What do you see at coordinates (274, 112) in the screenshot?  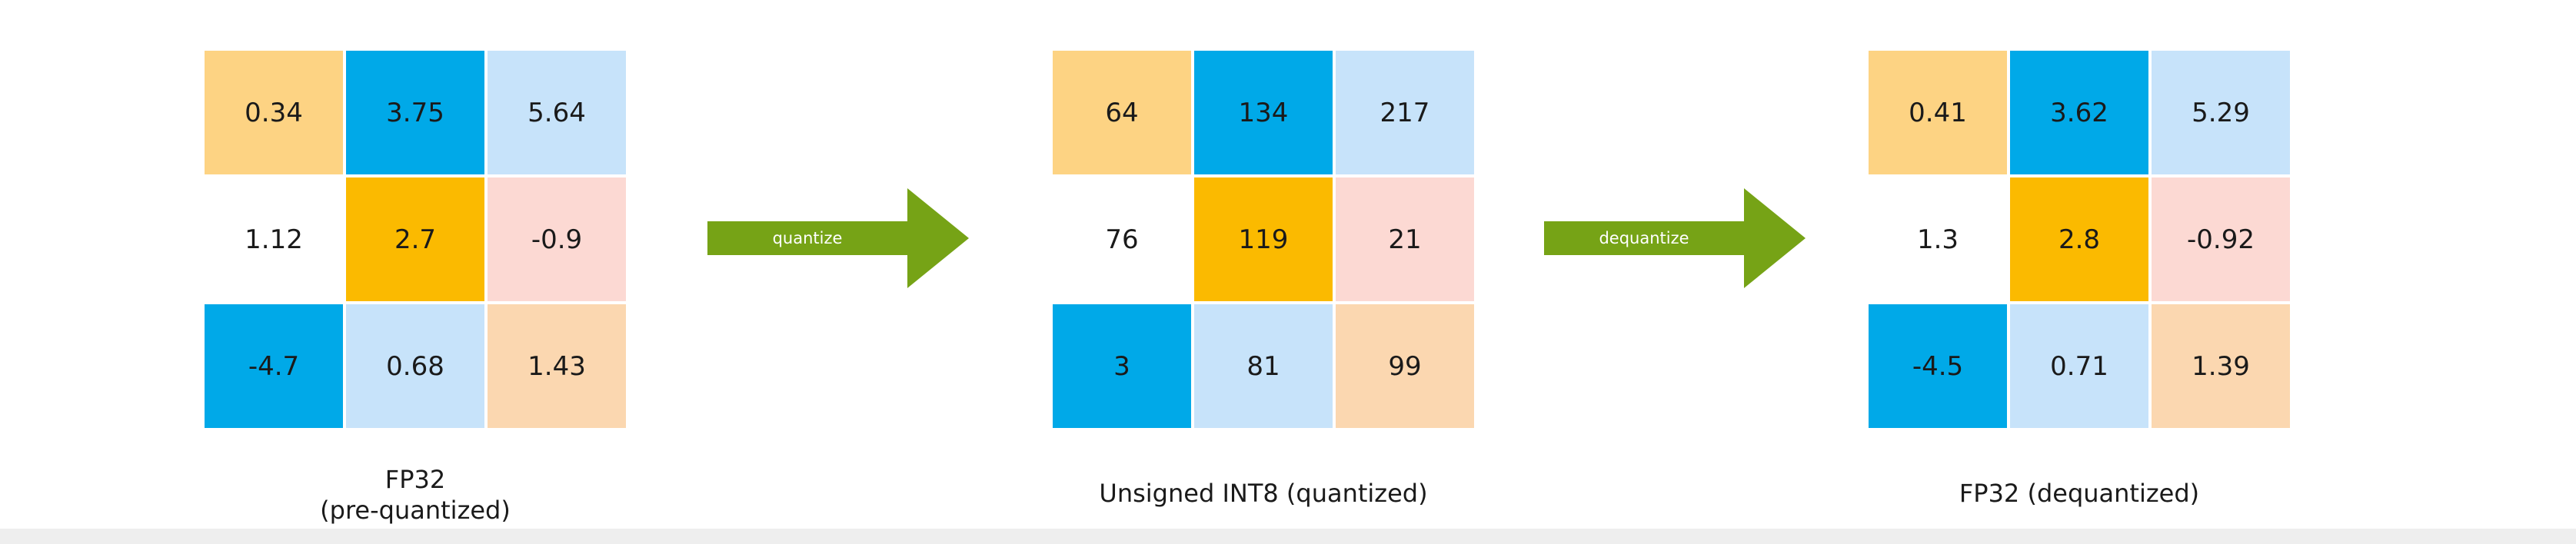 I see `matrix-cell: 0.34` at bounding box center [274, 112].